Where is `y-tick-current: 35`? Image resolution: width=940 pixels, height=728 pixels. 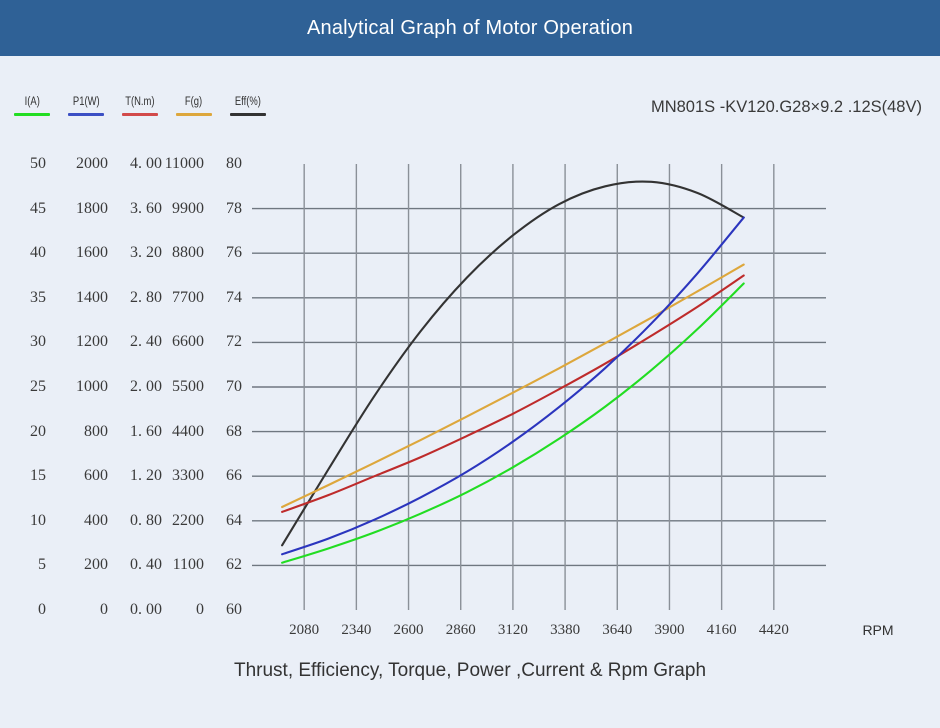 y-tick-current: 35 is located at coordinates (38, 297).